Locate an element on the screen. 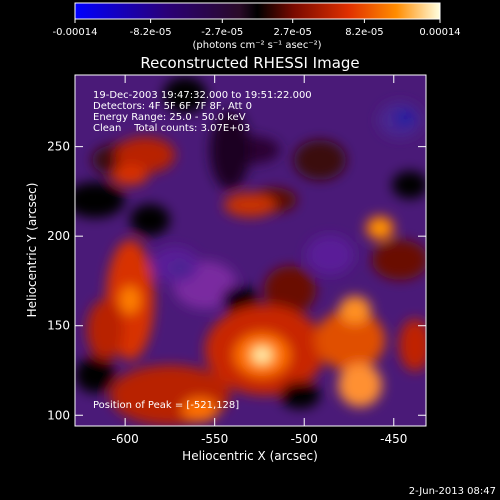 The width and height of the screenshot is (500, 500). annotation-time-range: 19-Dec-2003 19:47:32.000 to 19:51:22.000 is located at coordinates (202, 95).